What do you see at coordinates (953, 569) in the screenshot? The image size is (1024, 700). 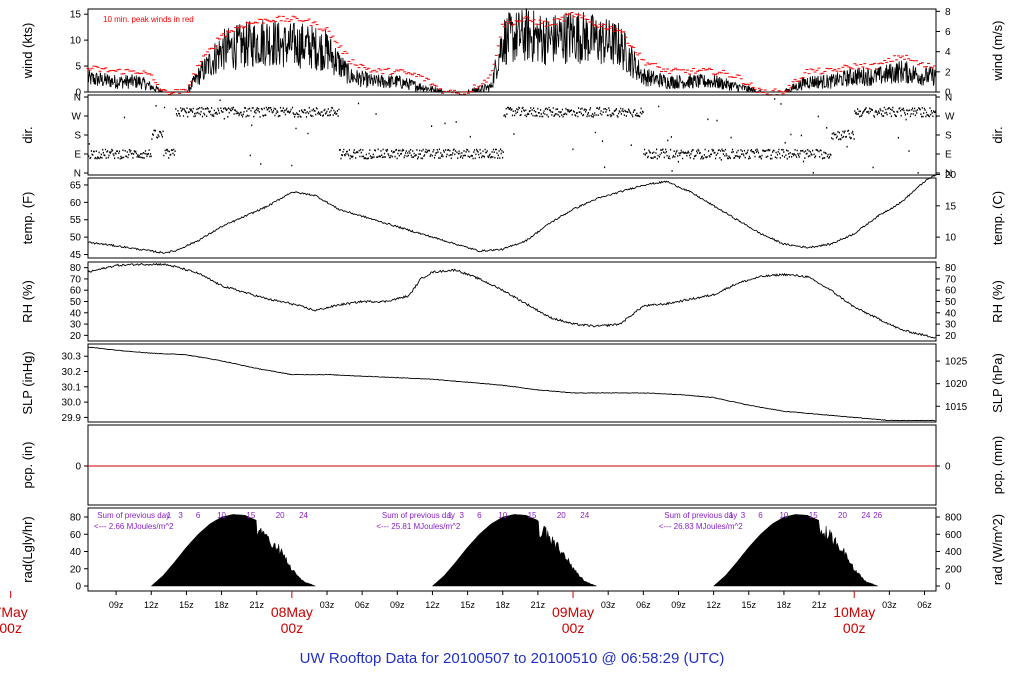 I see `rad-right-tick-label: 200` at bounding box center [953, 569].